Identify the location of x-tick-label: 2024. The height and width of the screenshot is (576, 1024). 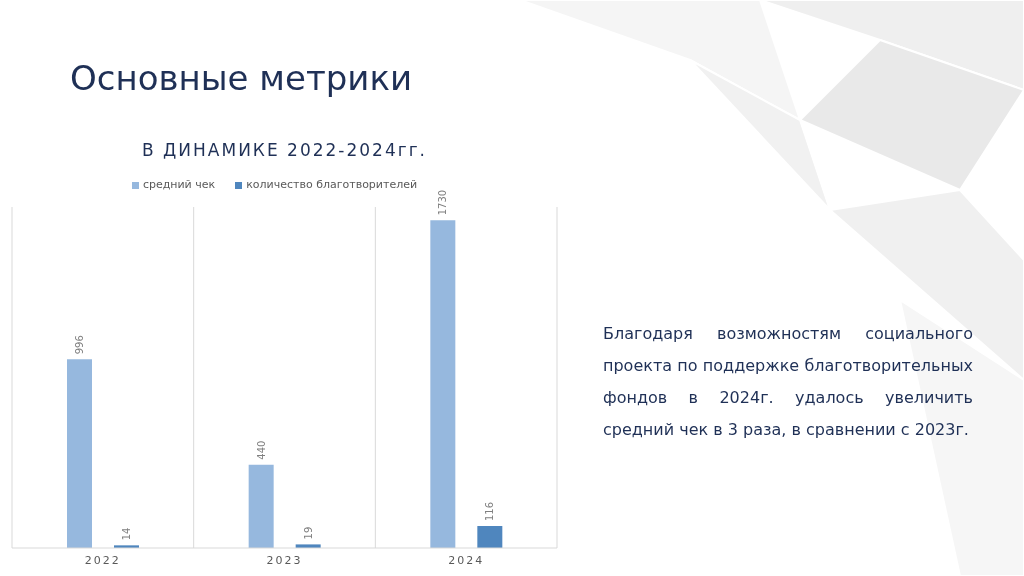
(466, 560).